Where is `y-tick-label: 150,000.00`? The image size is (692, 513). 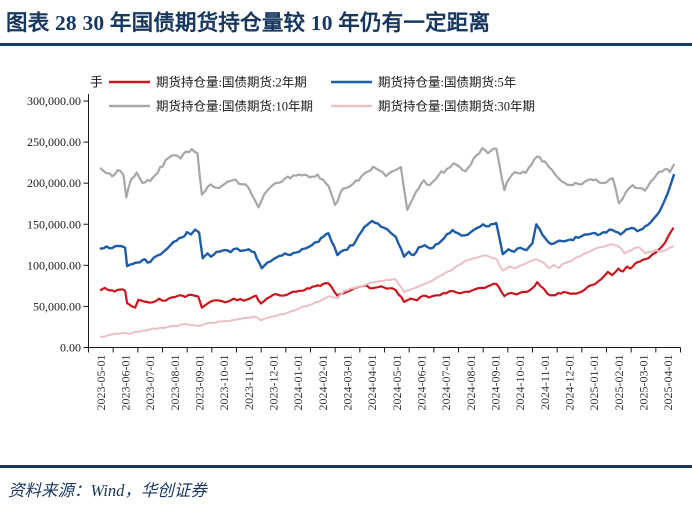
y-tick-label: 150,000.00 is located at coordinates (54, 224).